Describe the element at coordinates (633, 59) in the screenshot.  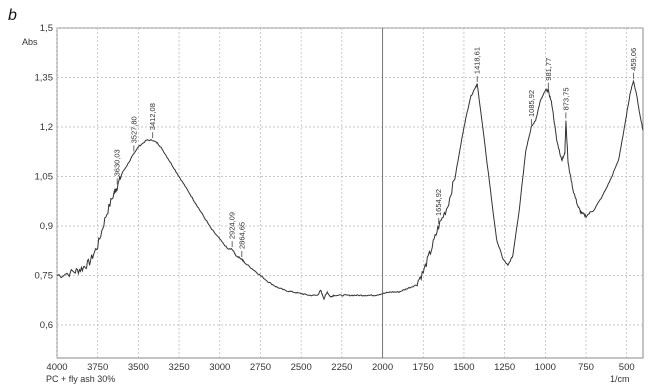
I see `peak-label-10: 459,06` at that location.